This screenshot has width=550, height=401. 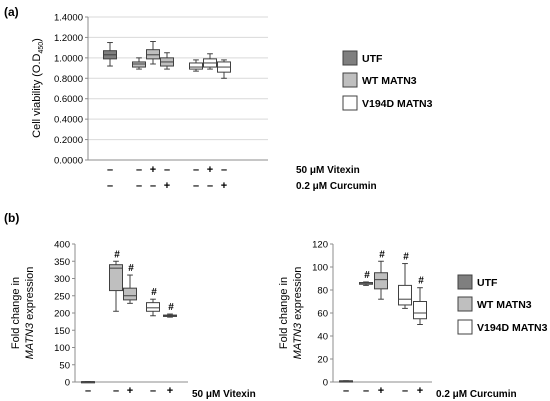 I want to click on chart-b1-y-tick-labels: 0 50 100 150 200 250 300 350 400, so click(x=64, y=314).